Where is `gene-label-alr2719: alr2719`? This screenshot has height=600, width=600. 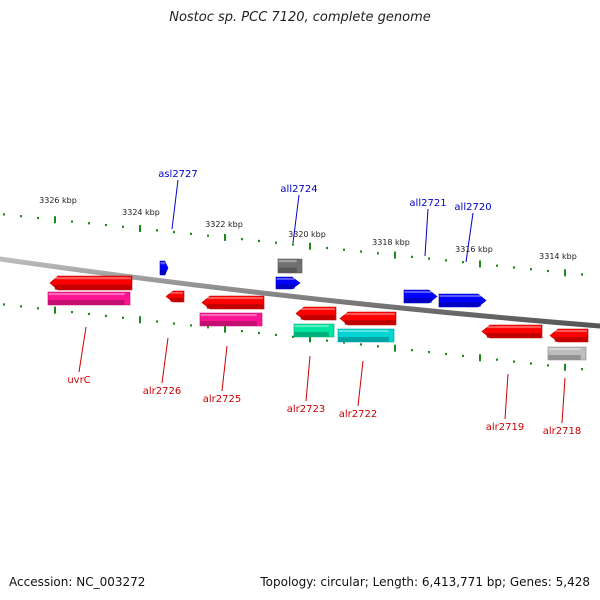
gene-label-alr2719: alr2719 is located at coordinates (505, 427).